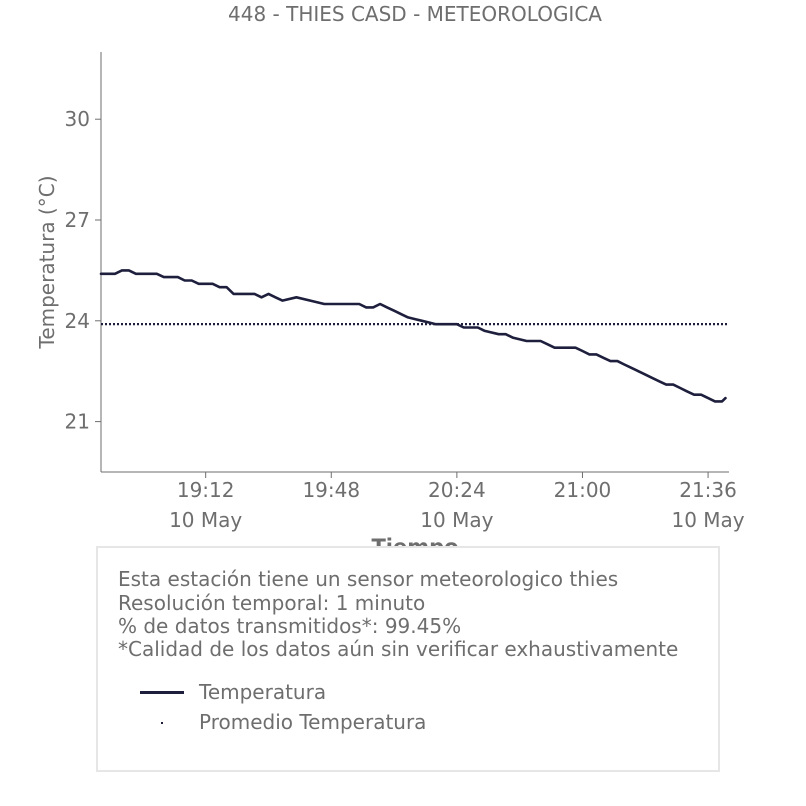 Image resolution: width=806 pixels, height=806 pixels. What do you see at coordinates (77, 220) in the screenshot?
I see `y-tick-label: 27` at bounding box center [77, 220].